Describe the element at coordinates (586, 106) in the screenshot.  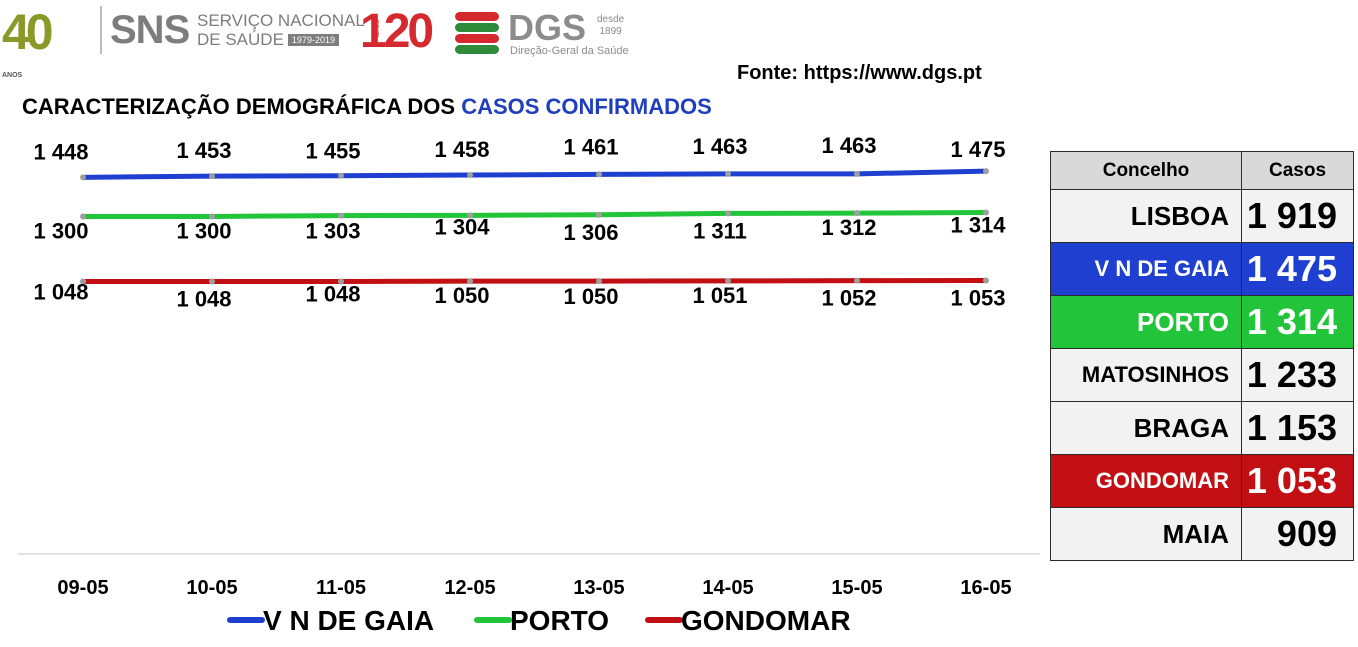
I see `title-highlight: CASOS CONFIRMADOS` at that location.